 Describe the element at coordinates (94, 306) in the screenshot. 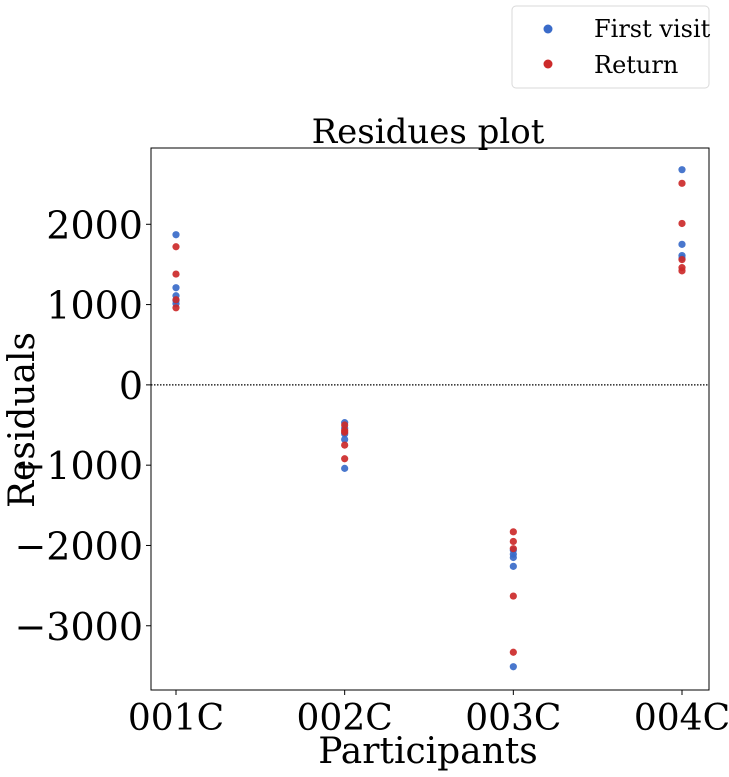

I see `y-tick-label: 1000` at that location.